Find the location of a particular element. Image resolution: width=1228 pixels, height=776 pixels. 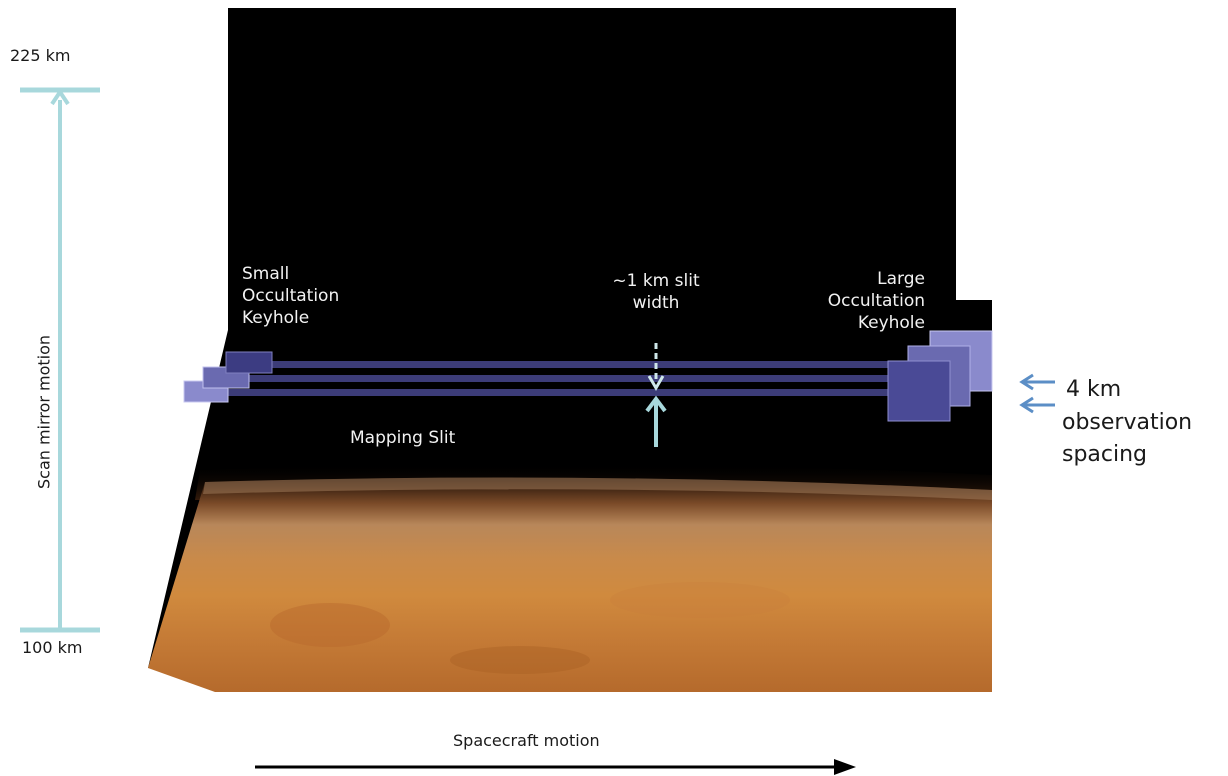

mapping-slit-label: Mapping Slit is located at coordinates (403, 438).